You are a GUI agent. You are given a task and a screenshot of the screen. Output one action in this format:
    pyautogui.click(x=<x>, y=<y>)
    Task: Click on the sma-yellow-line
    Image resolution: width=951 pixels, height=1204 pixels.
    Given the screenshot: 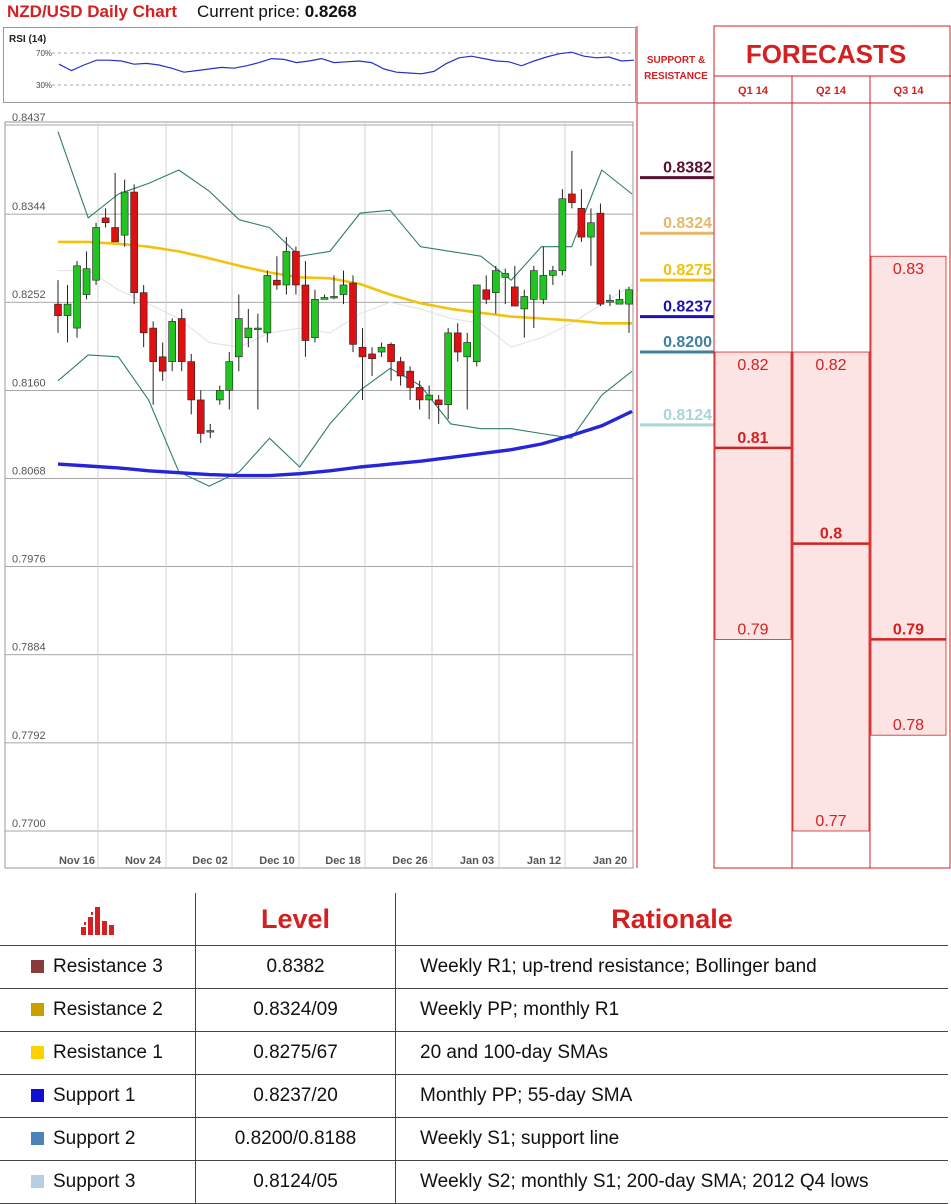 What is the action you would take?
    pyautogui.click(x=345, y=282)
    